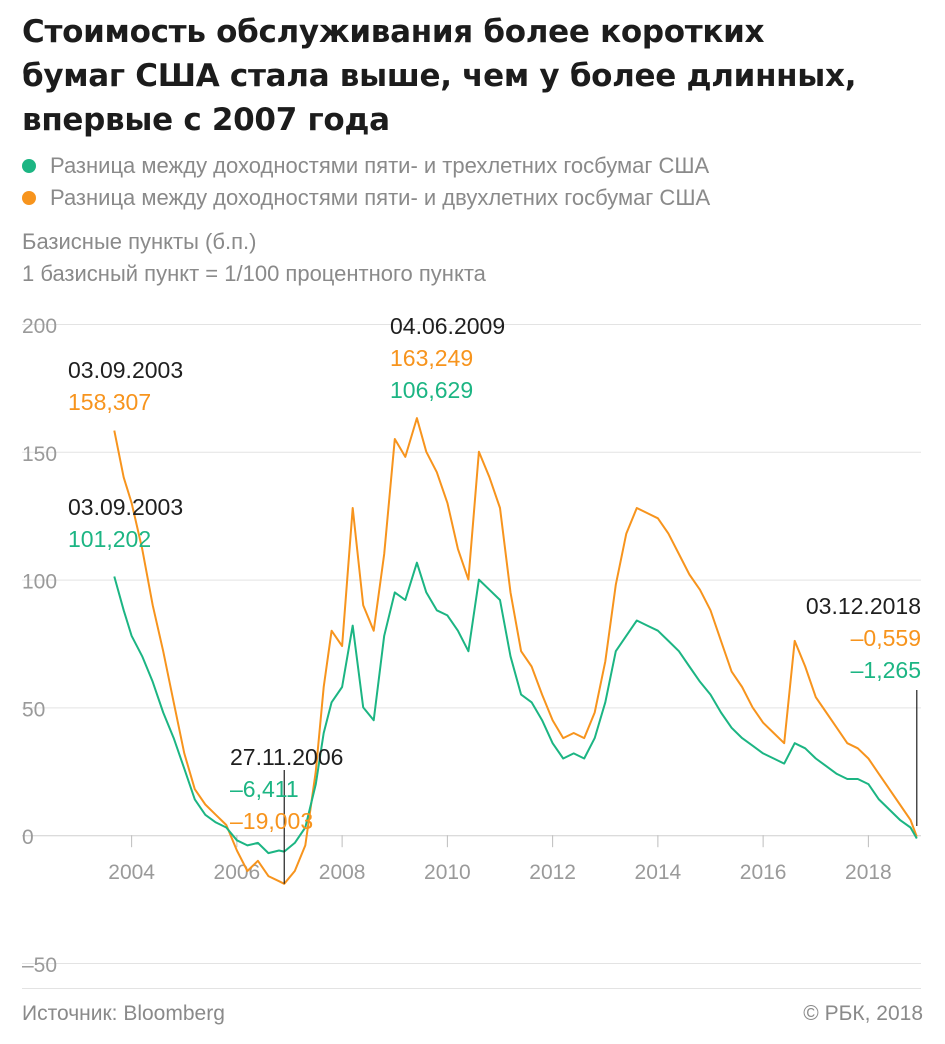 This screenshot has width=945, height=1044. I want to click on y-tick-label: 100, so click(39, 582).